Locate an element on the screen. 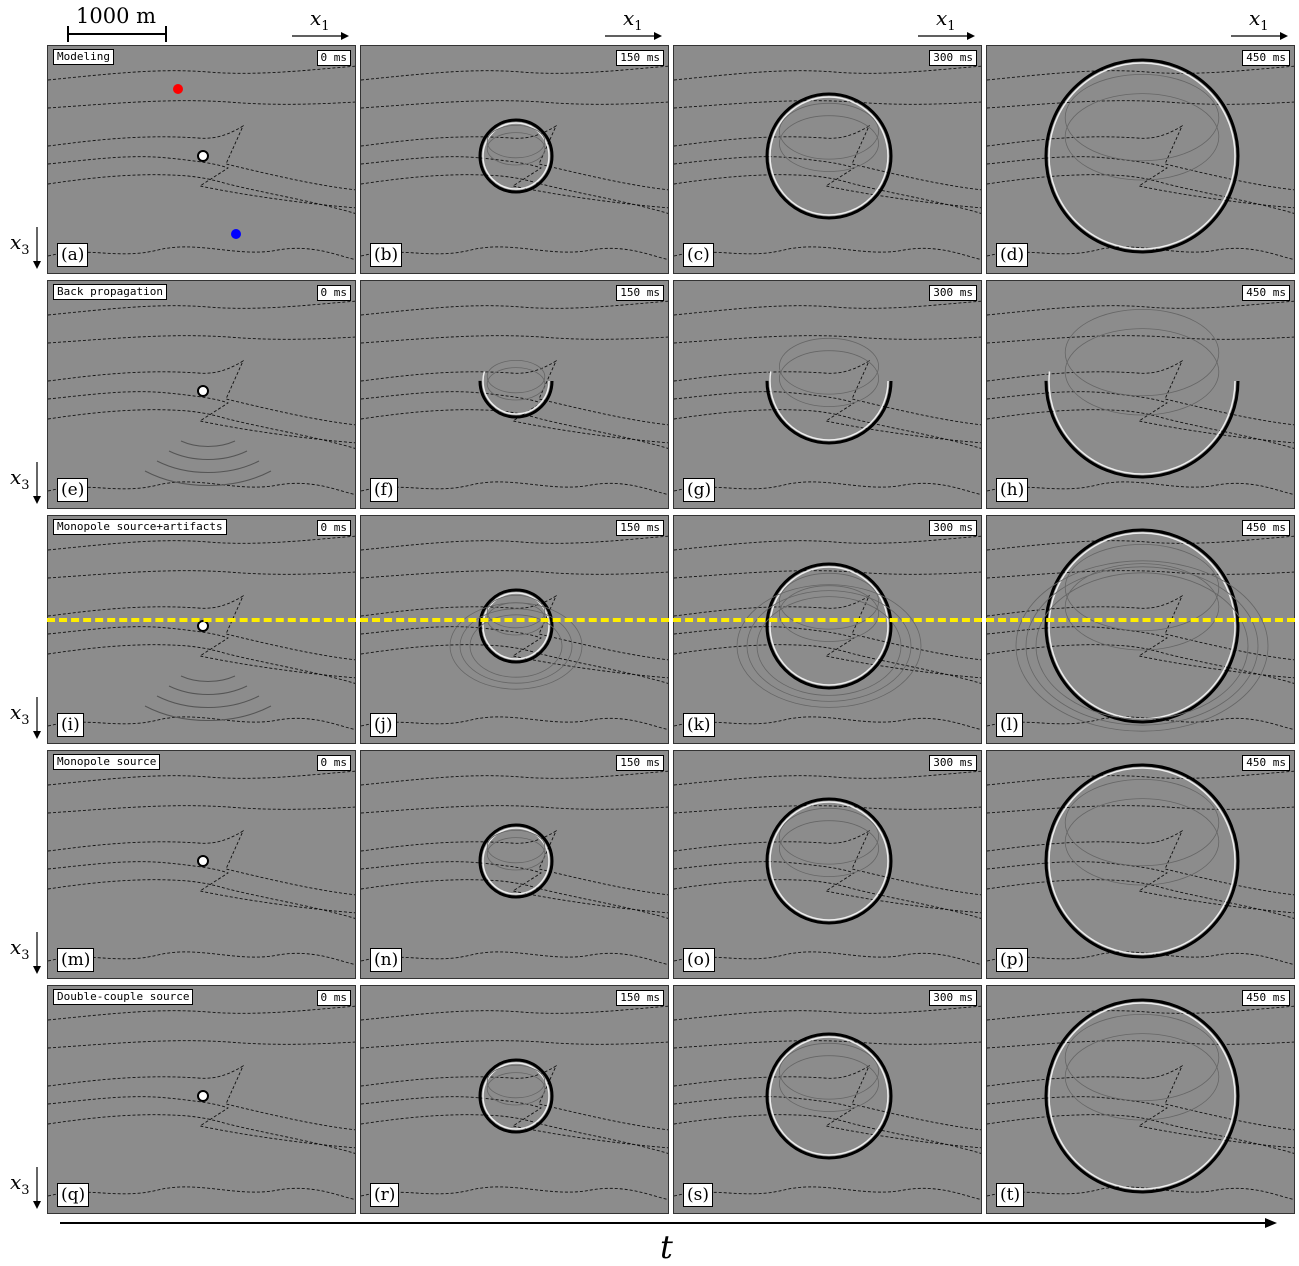 This screenshot has width=1299, height=1266. panel-o: 300 ms (o) is located at coordinates (827, 864).